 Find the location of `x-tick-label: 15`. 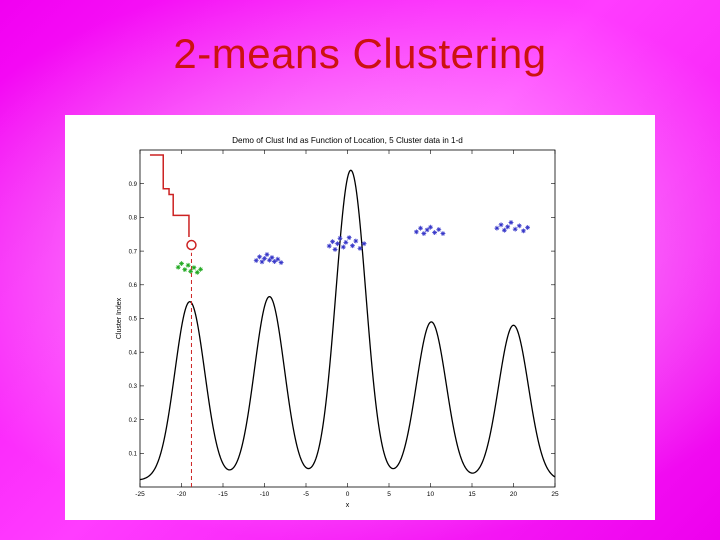

x-tick-label: 15 is located at coordinates (472, 494).